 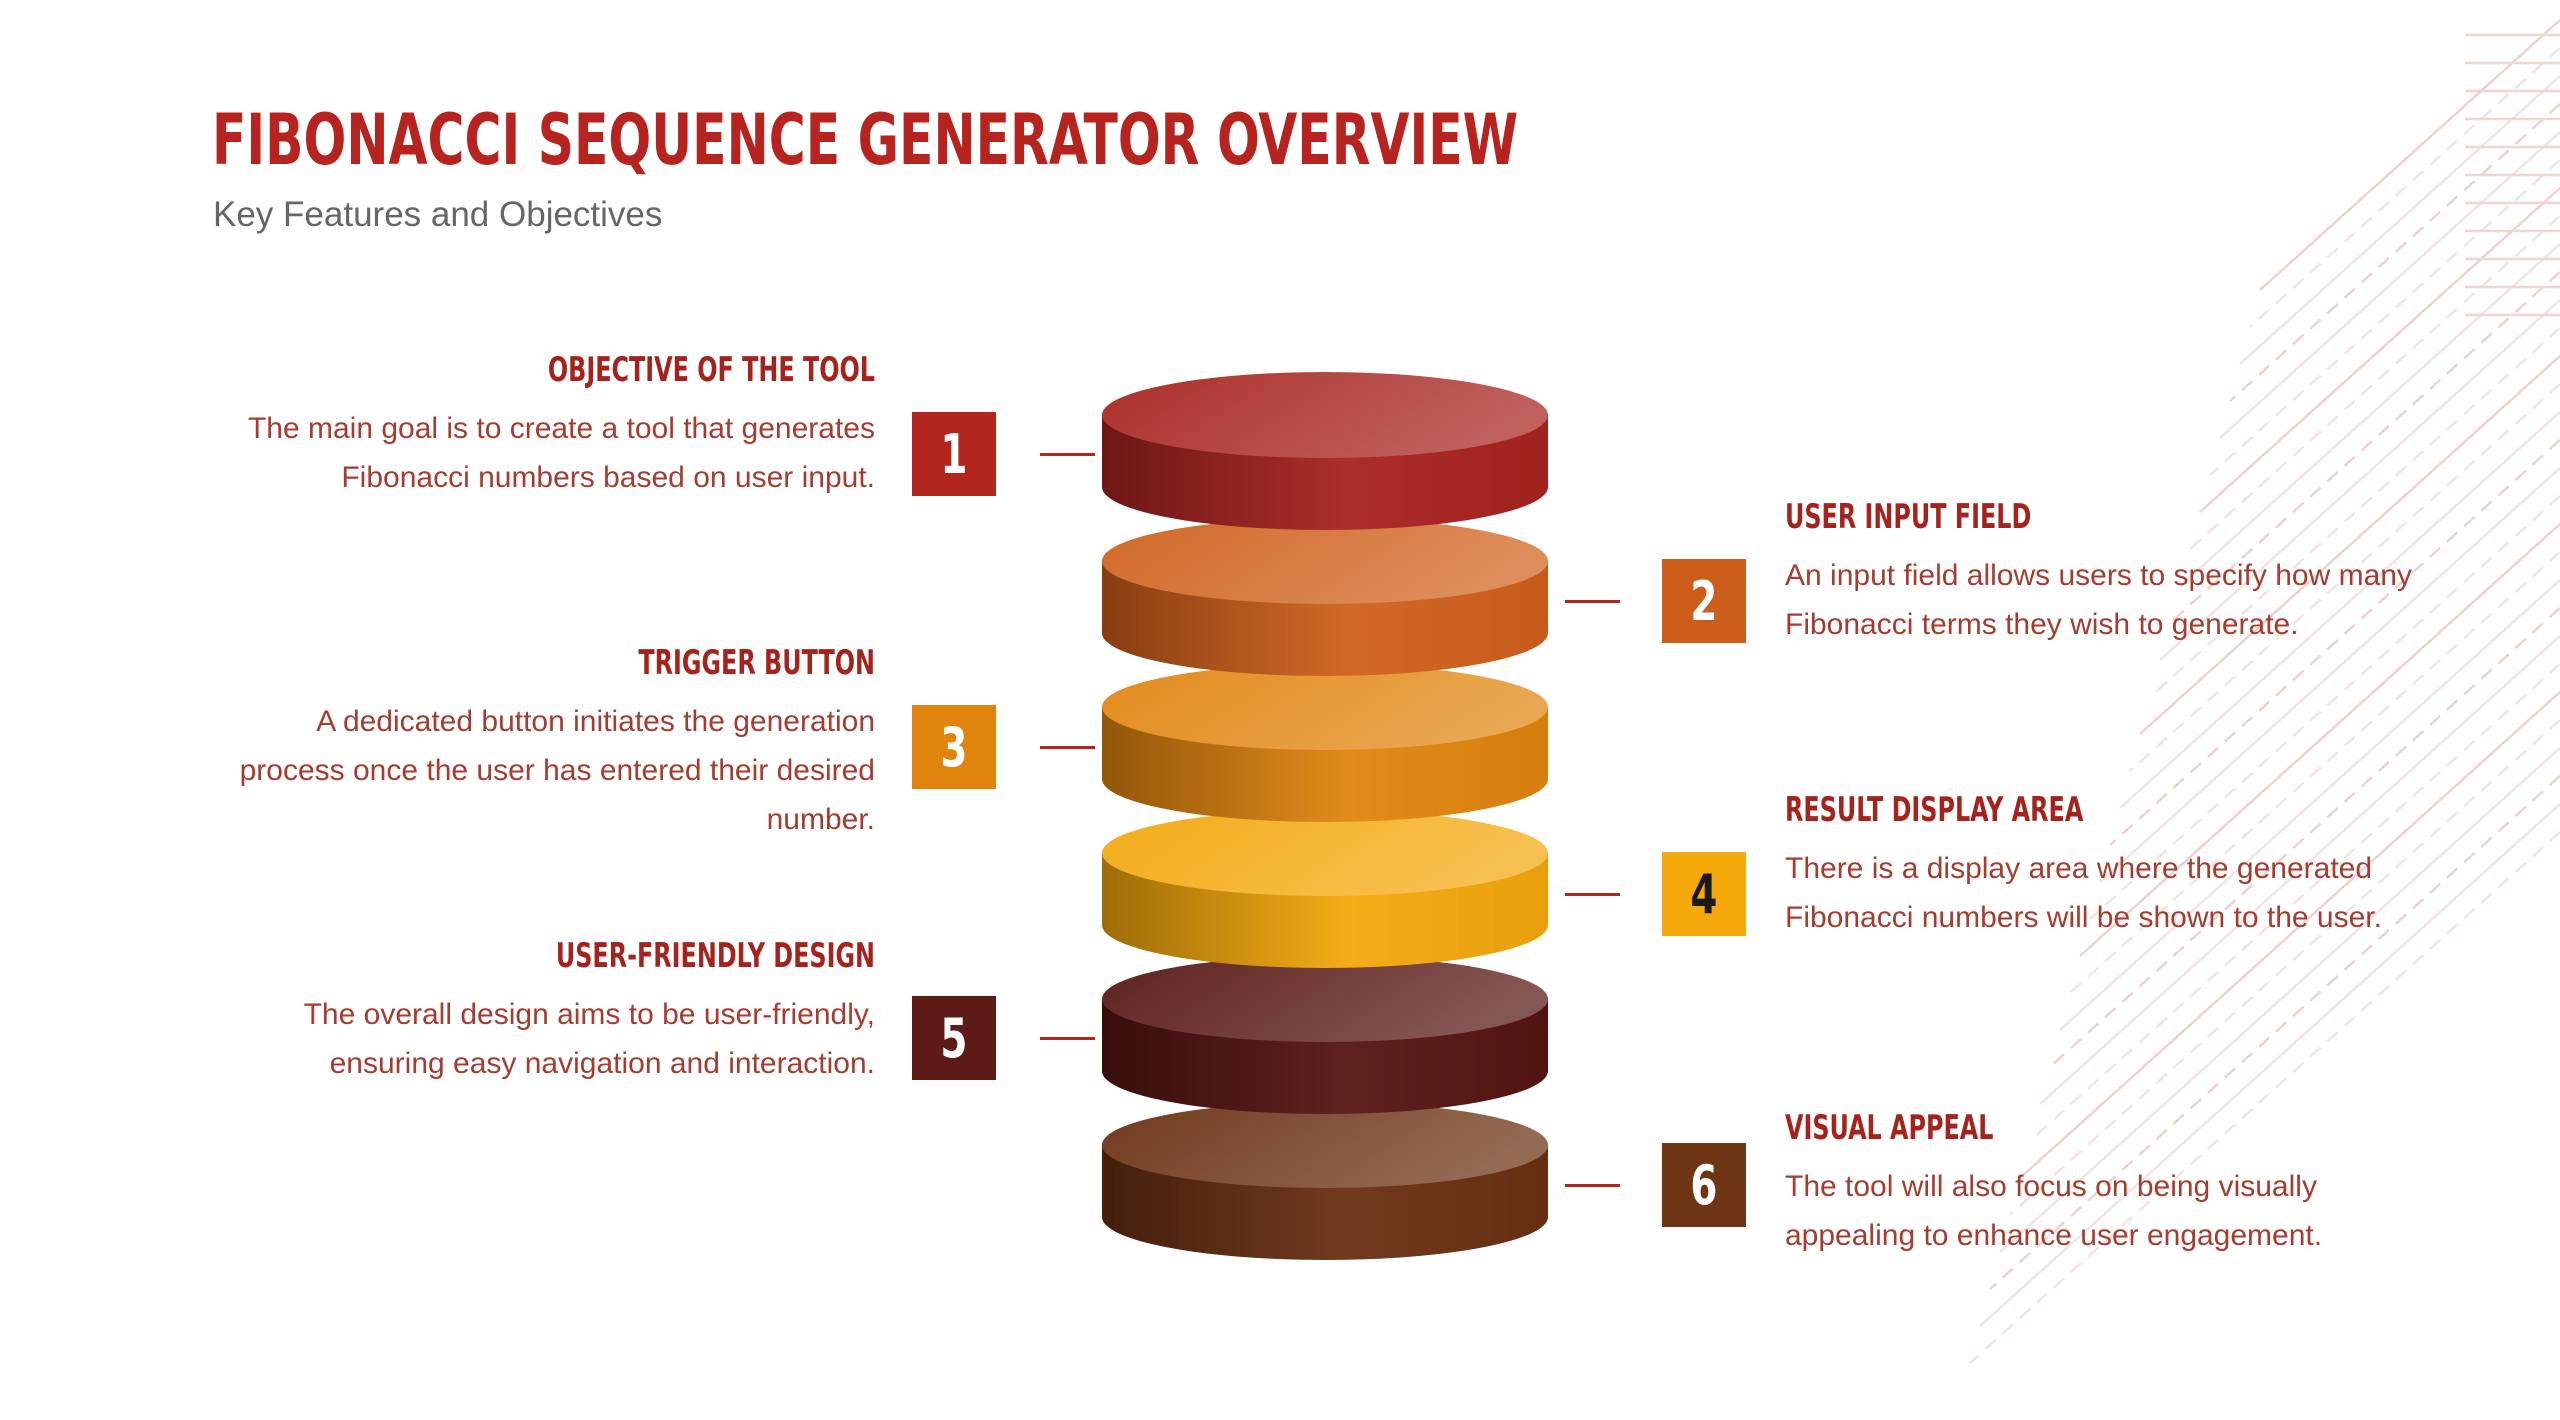 I want to click on item-6-badge: 6, so click(x=1704, y=1185).